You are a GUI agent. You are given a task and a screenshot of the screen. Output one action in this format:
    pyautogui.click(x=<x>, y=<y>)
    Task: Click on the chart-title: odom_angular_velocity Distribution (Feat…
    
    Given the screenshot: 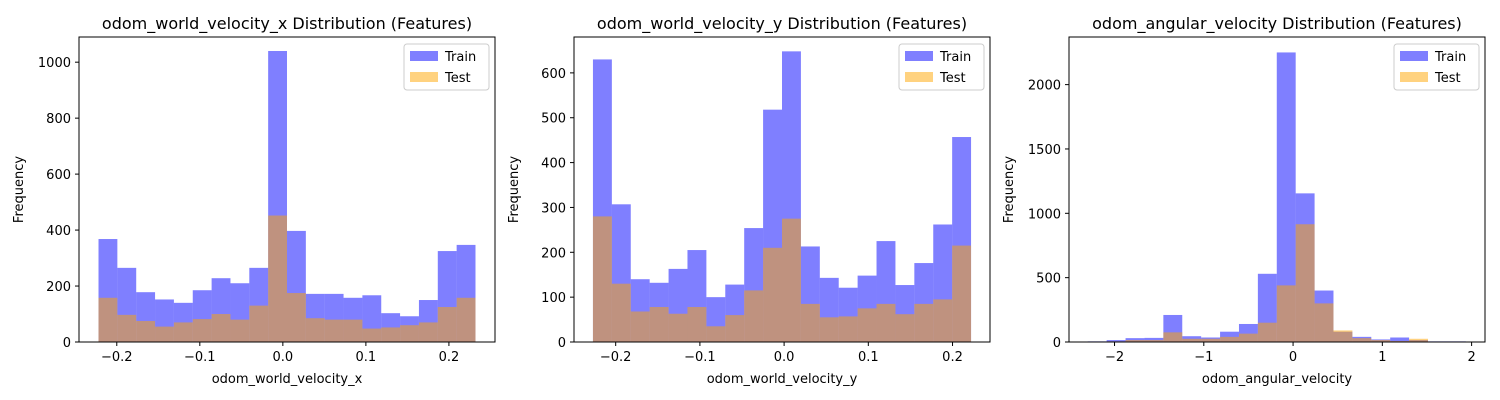 What is the action you would take?
    pyautogui.click(x=1277, y=24)
    